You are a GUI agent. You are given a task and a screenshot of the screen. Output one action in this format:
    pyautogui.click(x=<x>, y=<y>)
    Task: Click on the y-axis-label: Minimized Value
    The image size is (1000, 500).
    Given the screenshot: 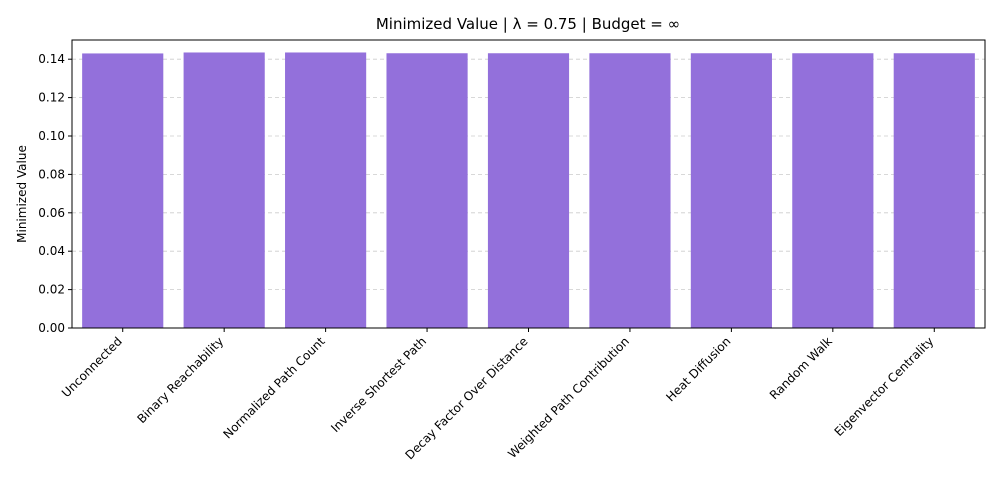 What is the action you would take?
    pyautogui.click(x=22, y=194)
    